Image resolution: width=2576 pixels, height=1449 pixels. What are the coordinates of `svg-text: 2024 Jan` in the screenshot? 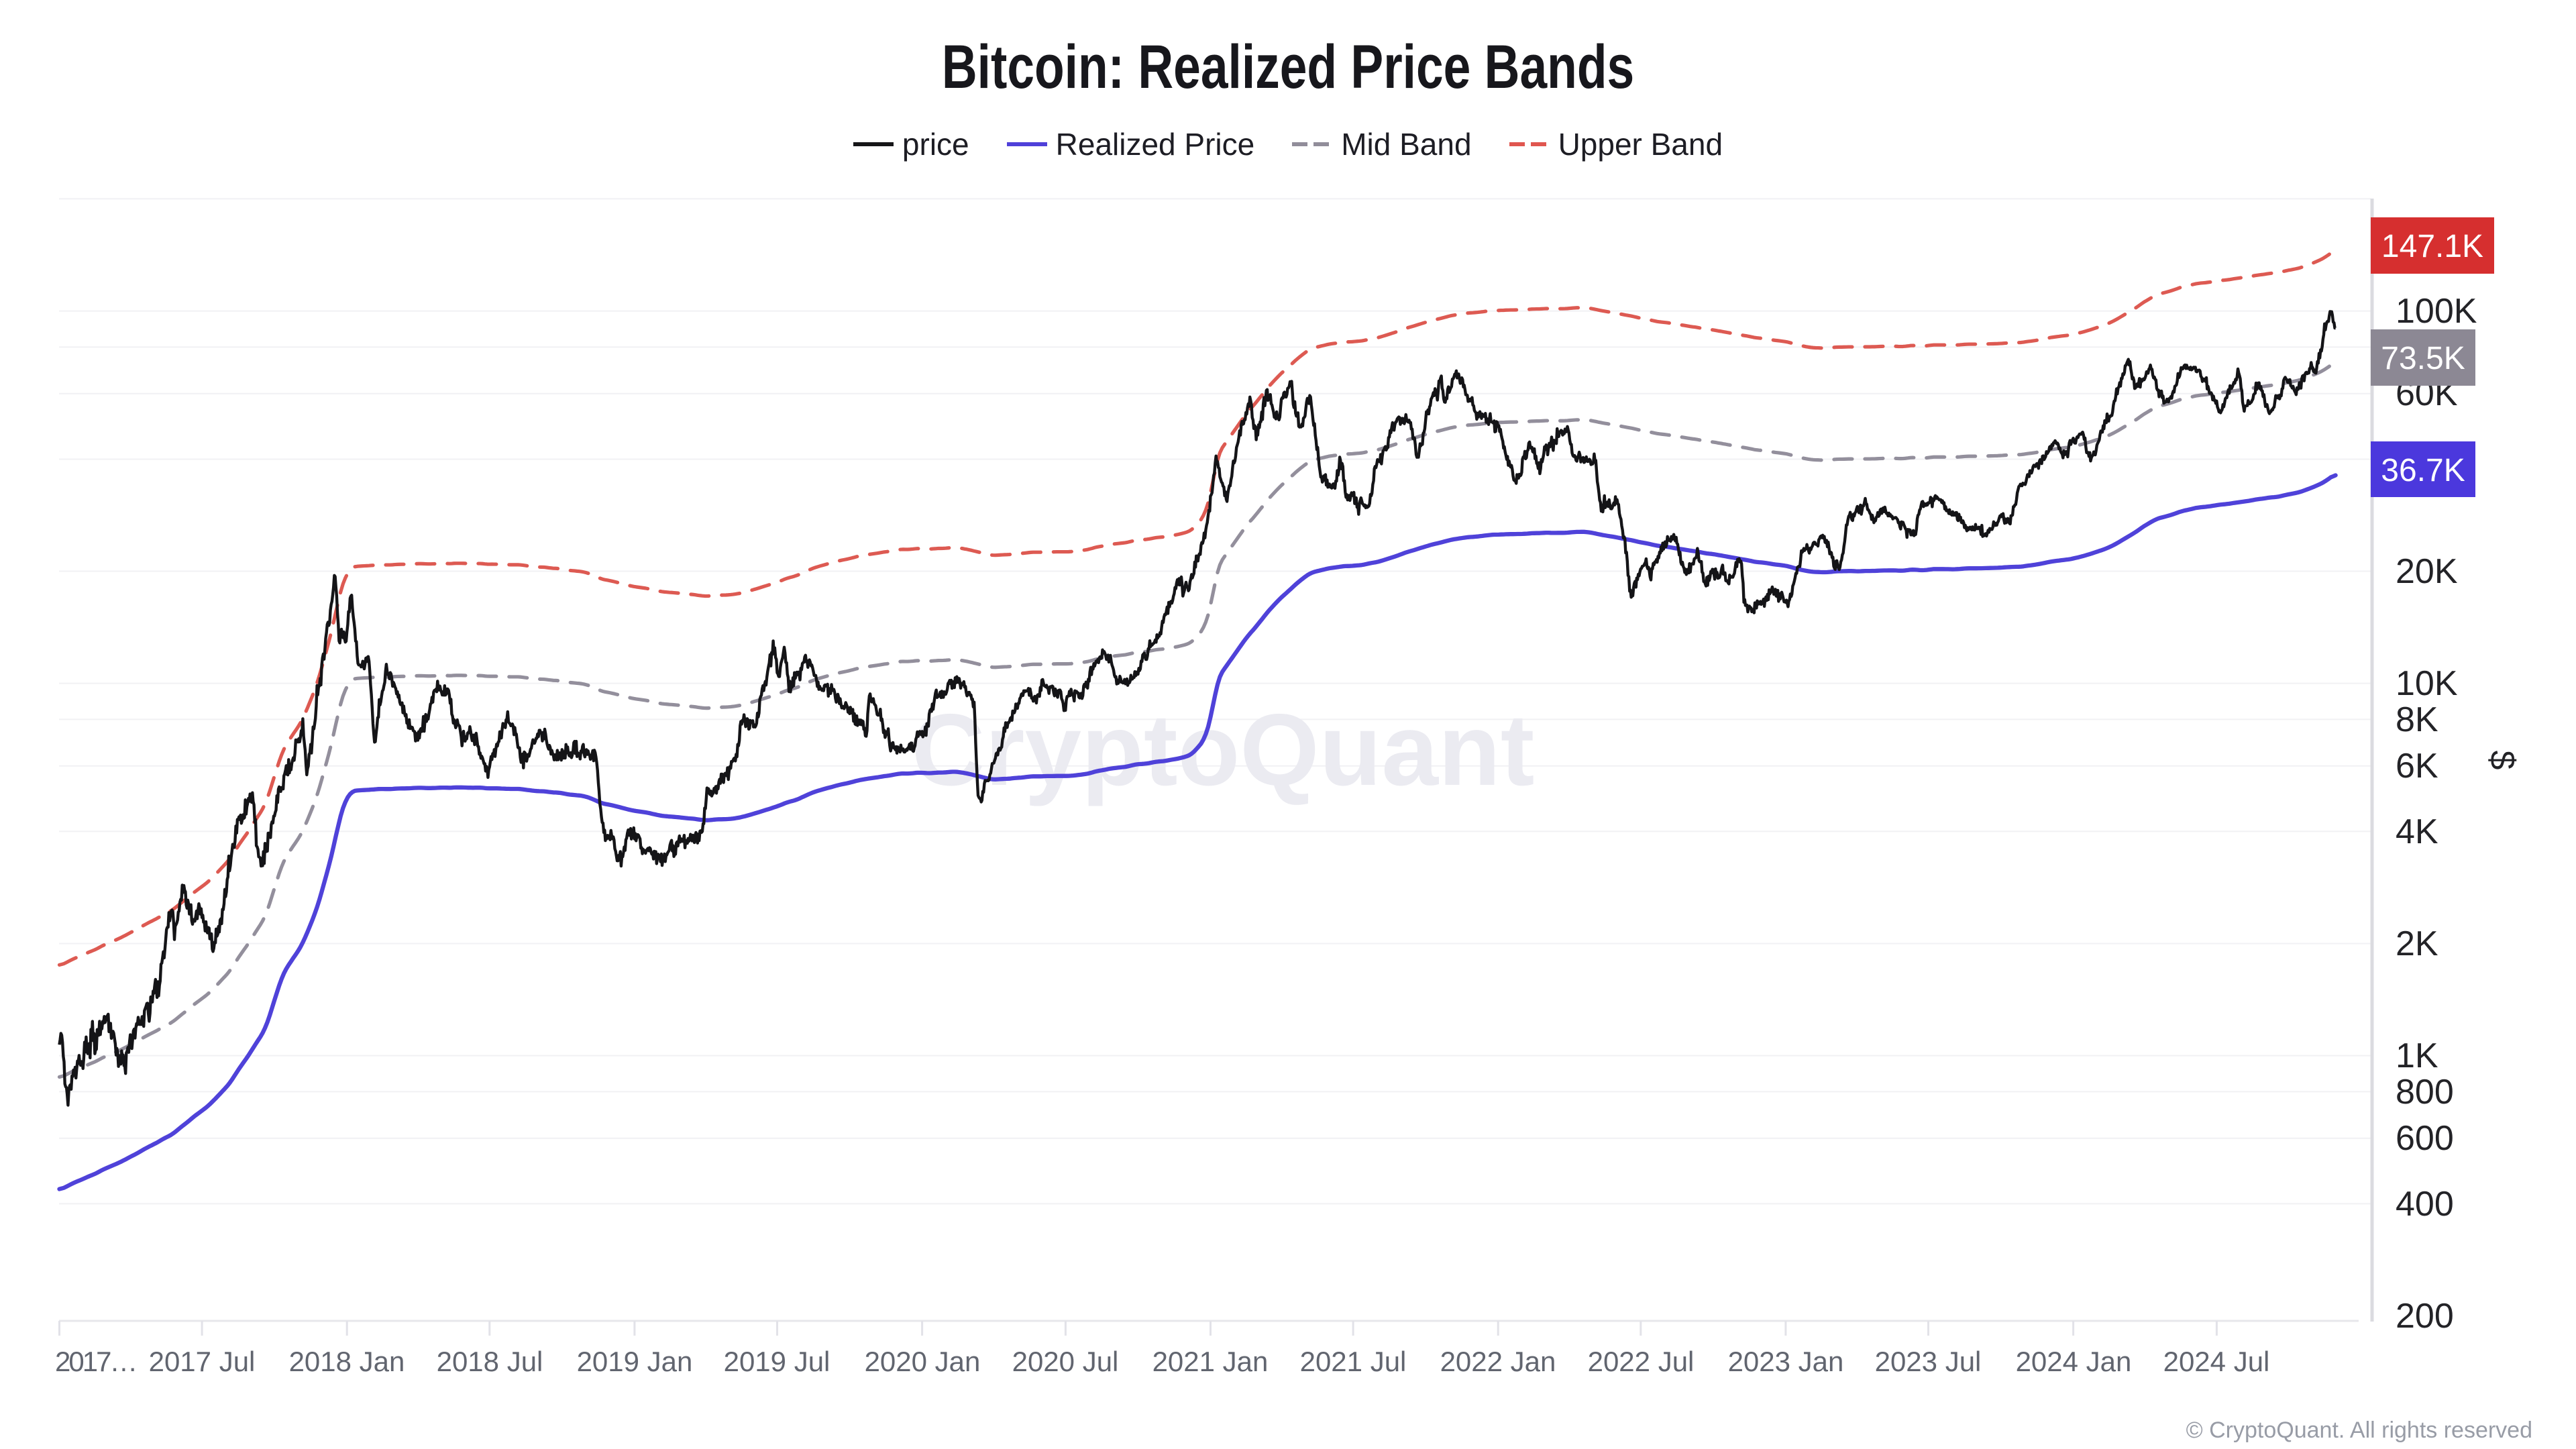 It's located at (2074, 1361).